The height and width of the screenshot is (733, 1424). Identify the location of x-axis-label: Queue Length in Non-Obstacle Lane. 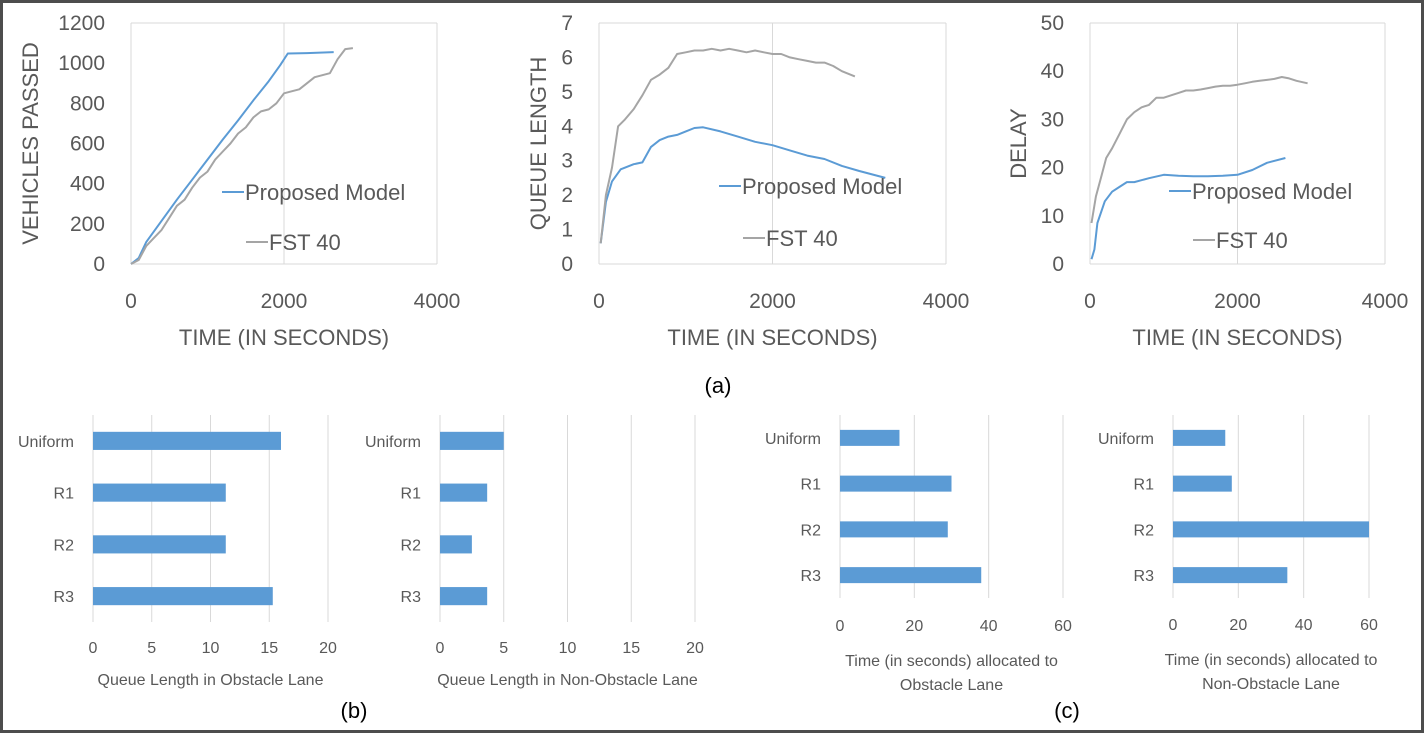
(567, 680).